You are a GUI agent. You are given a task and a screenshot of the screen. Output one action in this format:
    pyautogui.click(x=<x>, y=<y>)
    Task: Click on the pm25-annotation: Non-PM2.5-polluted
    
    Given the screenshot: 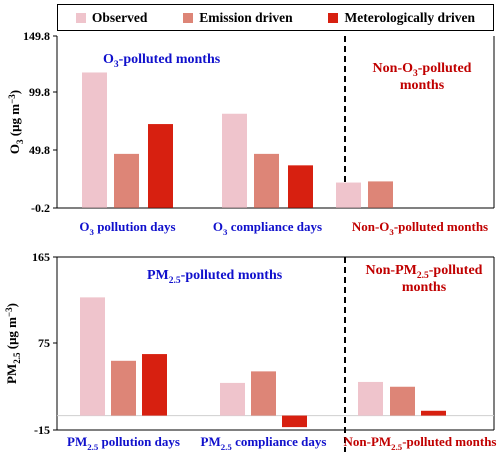 What is the action you would take?
    pyautogui.click(x=424, y=272)
    